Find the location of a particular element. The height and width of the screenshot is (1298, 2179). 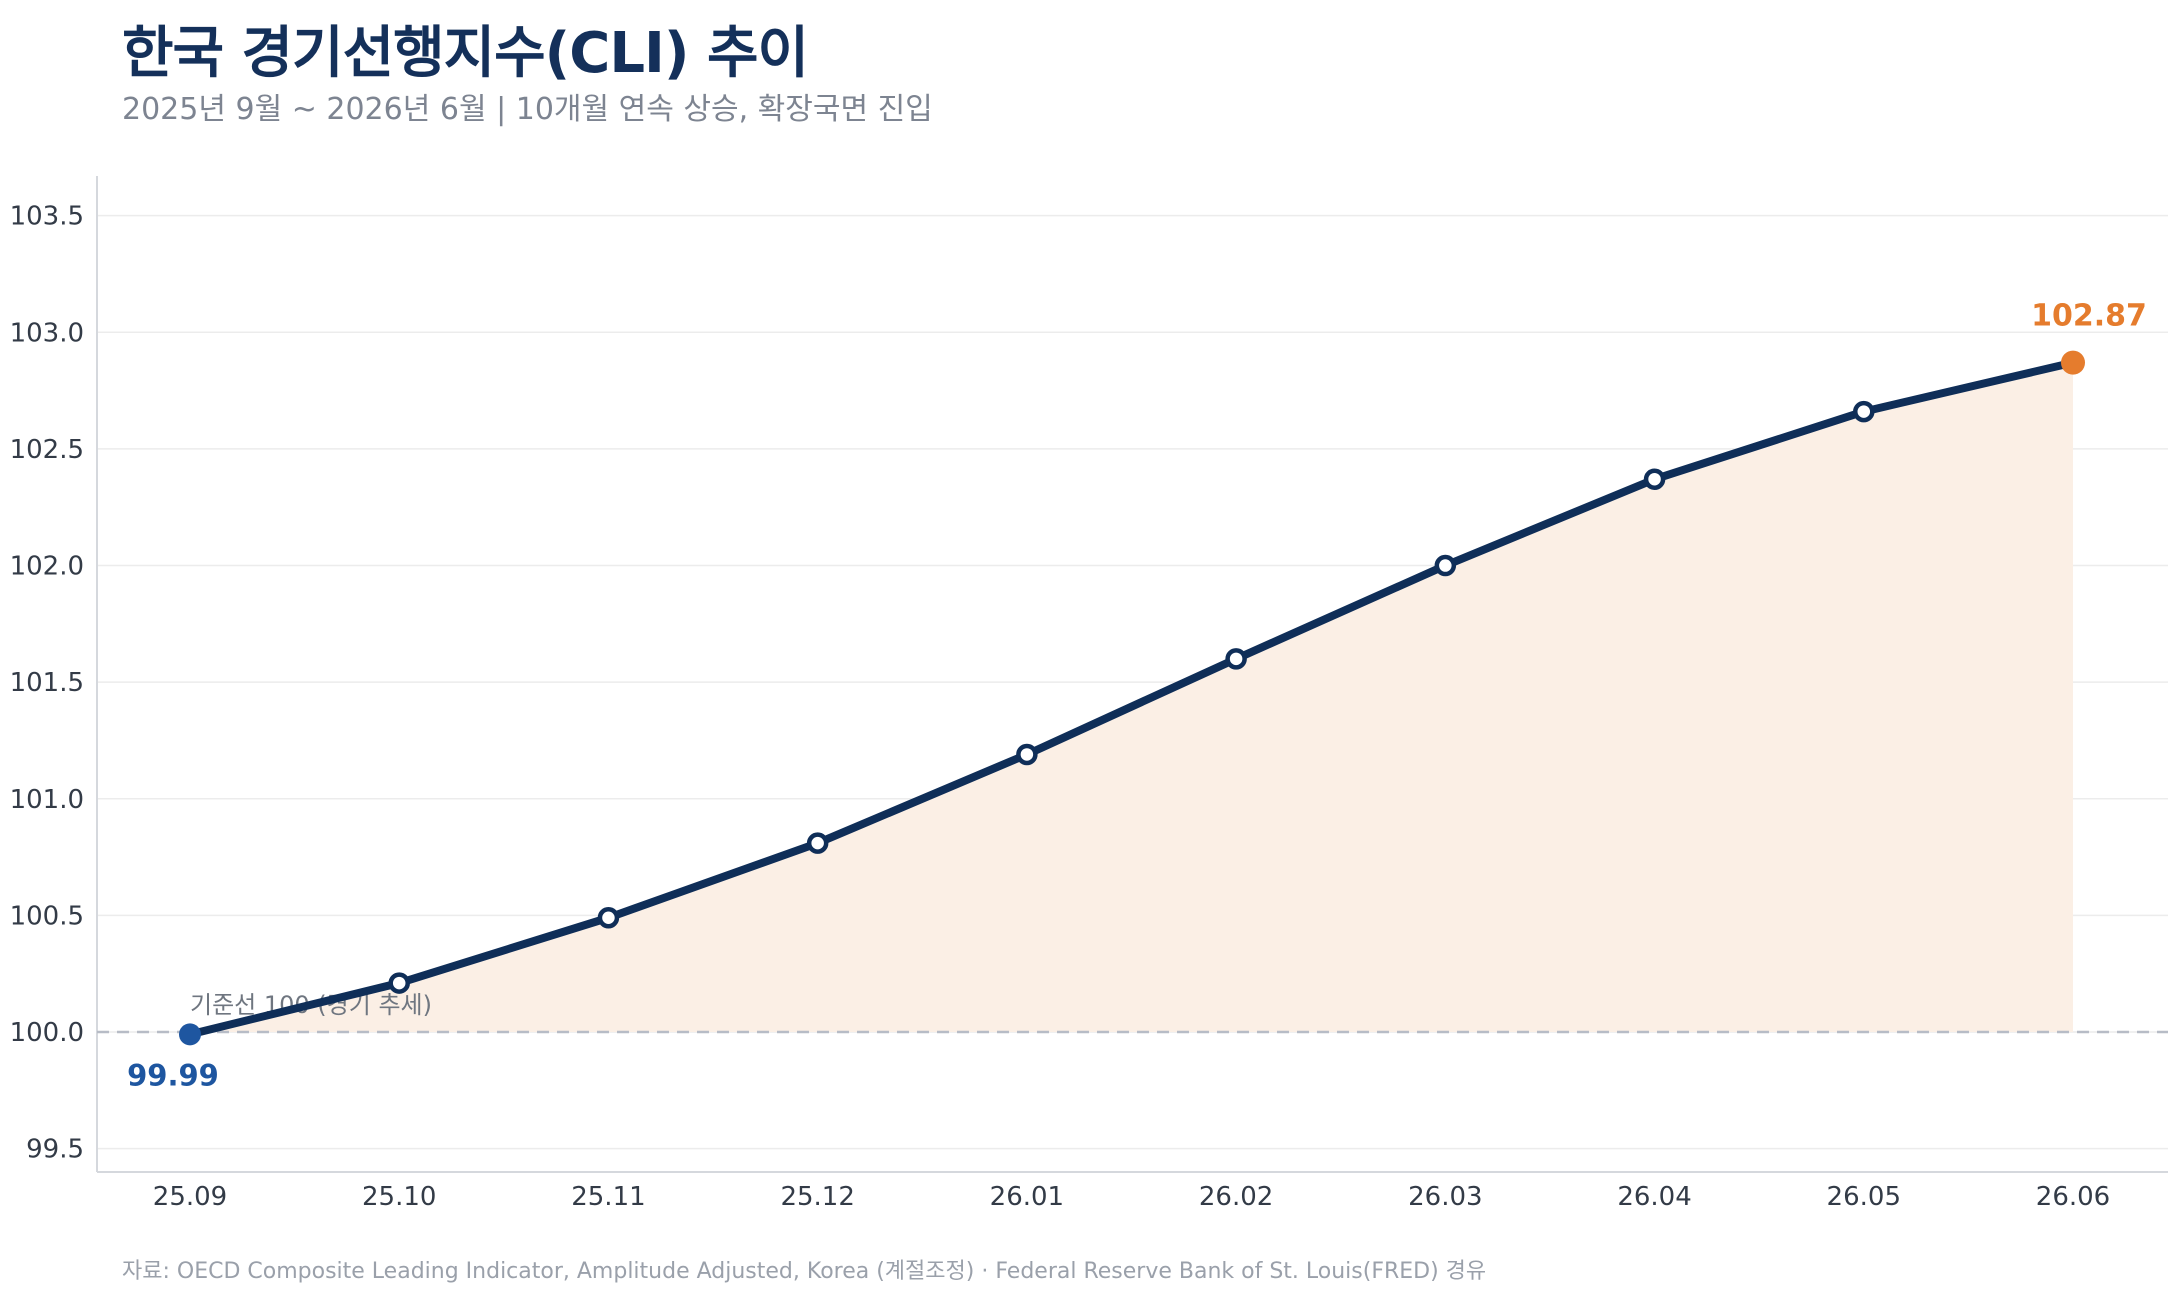

y-tick-label: 103.0 is located at coordinates (47, 333).